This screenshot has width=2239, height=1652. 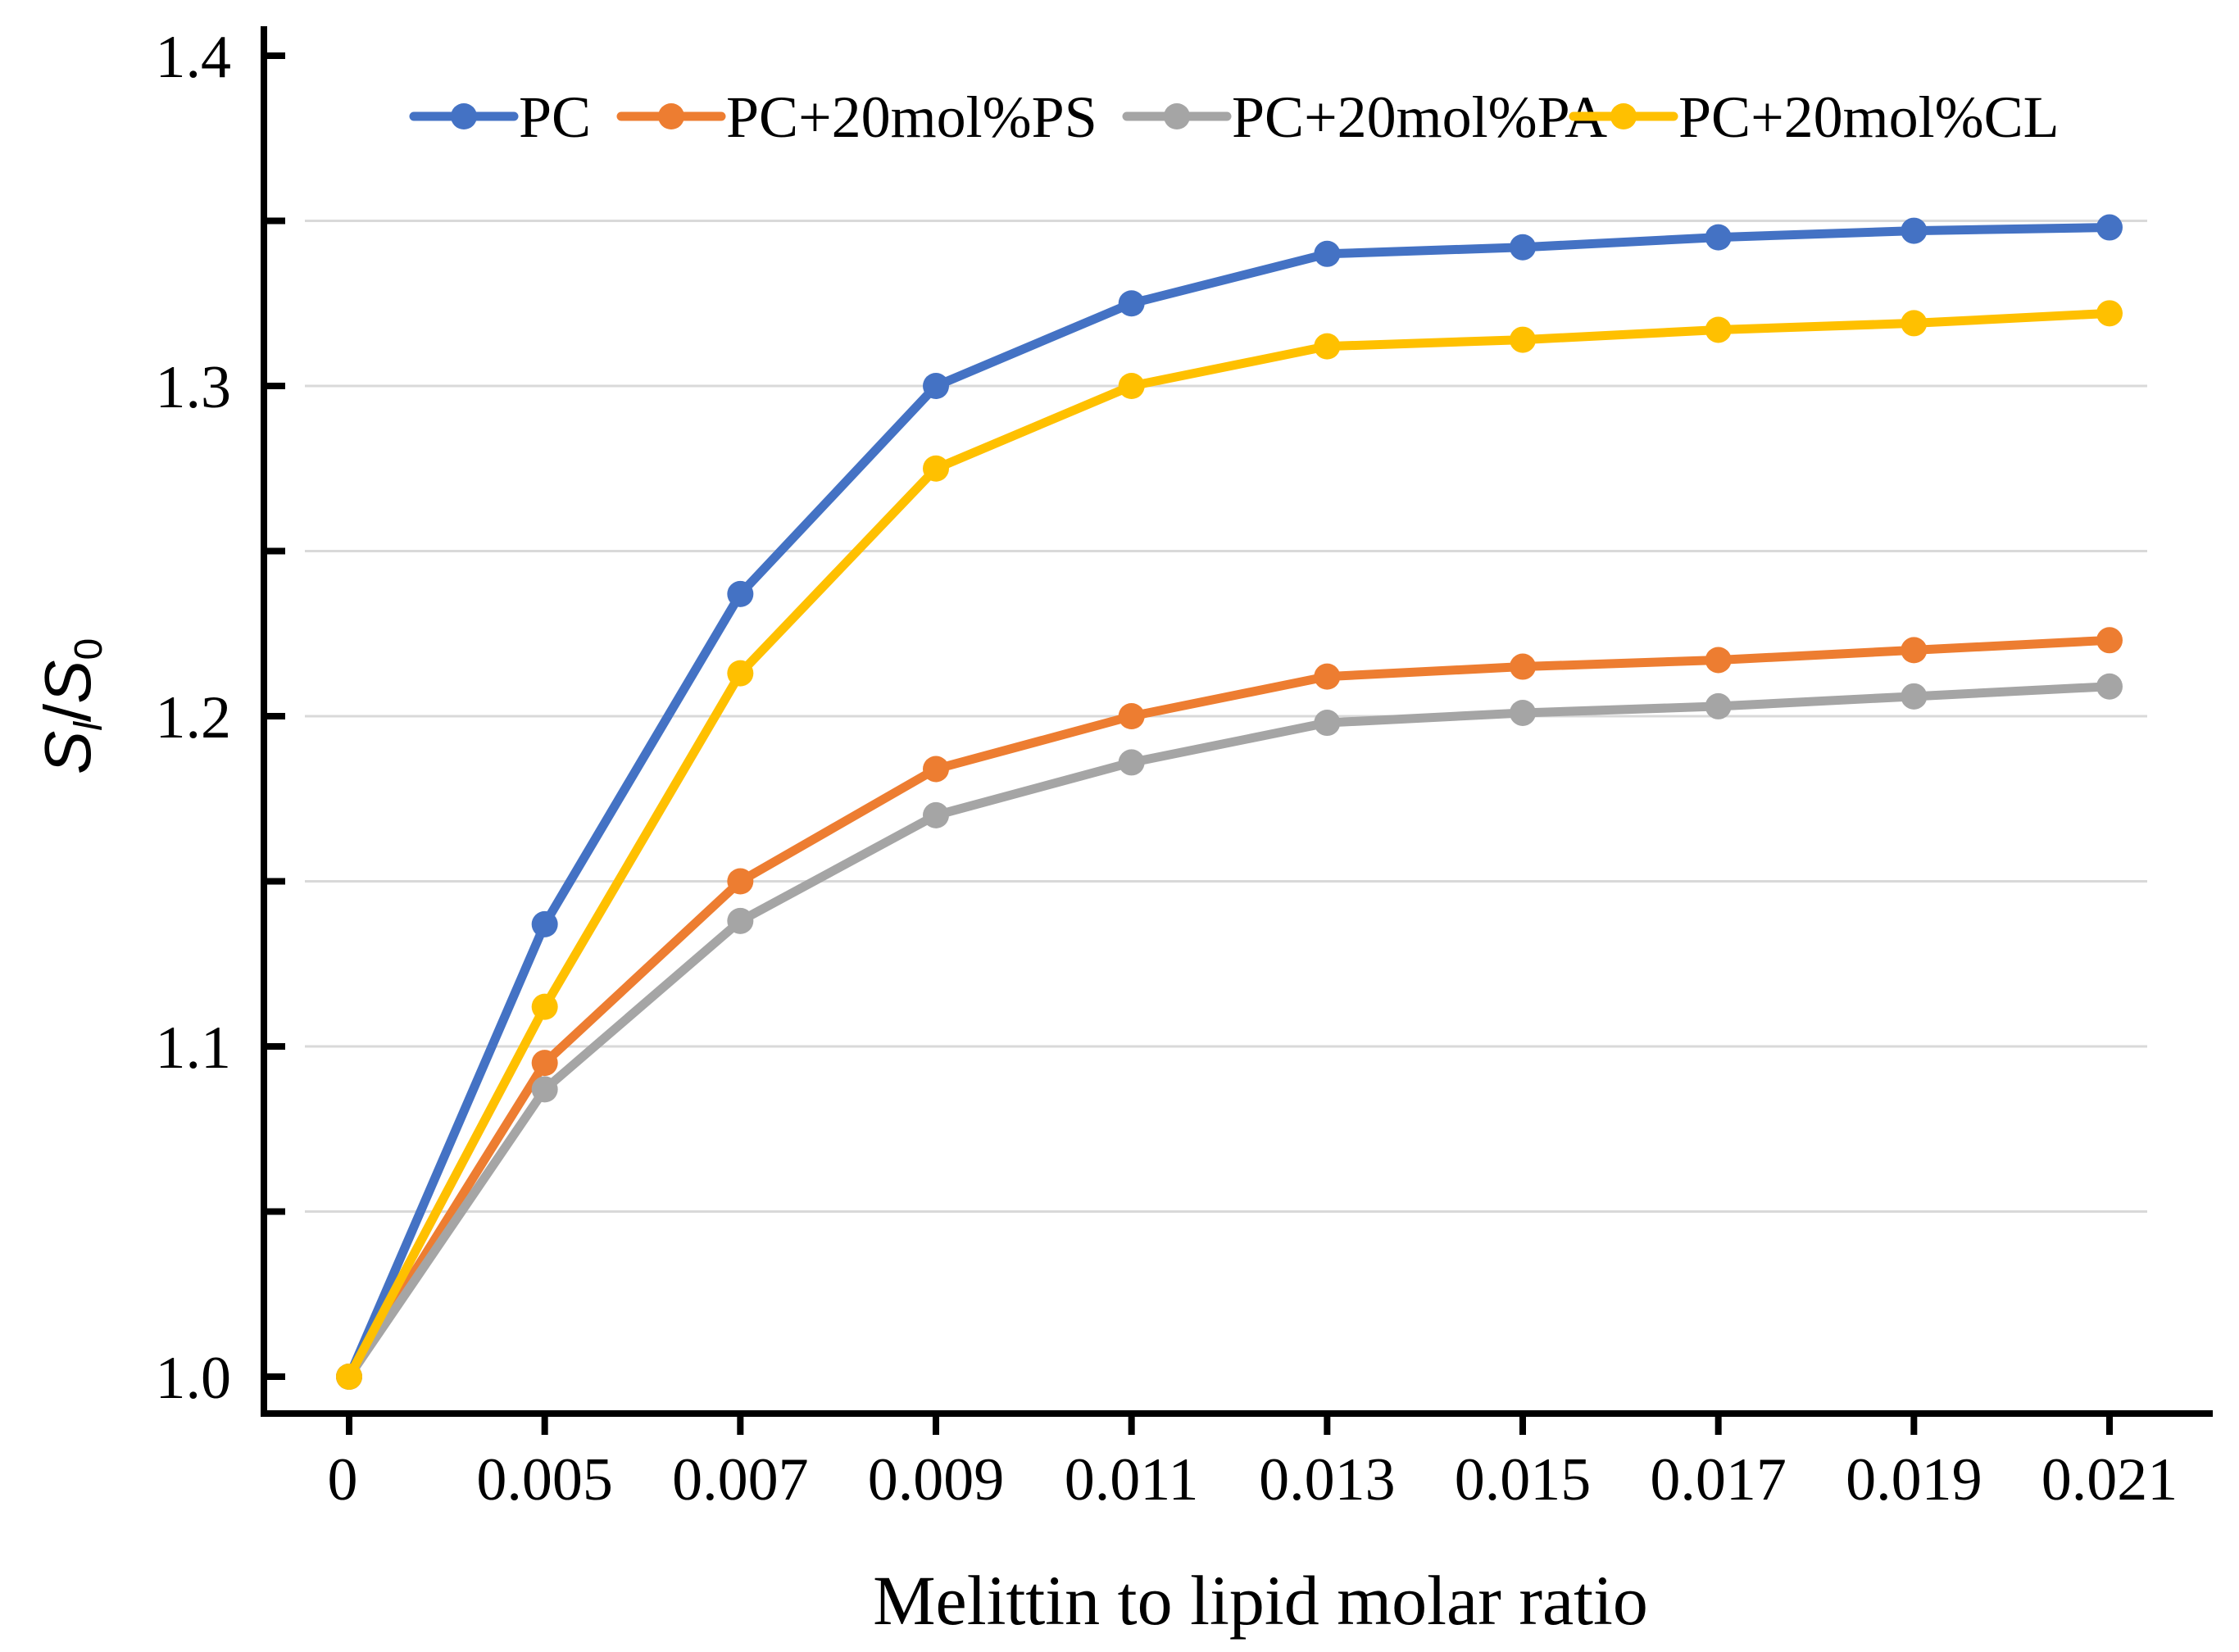 What do you see at coordinates (1914, 1480) in the screenshot?
I see `x-tick-label: 0.019` at bounding box center [1914, 1480].